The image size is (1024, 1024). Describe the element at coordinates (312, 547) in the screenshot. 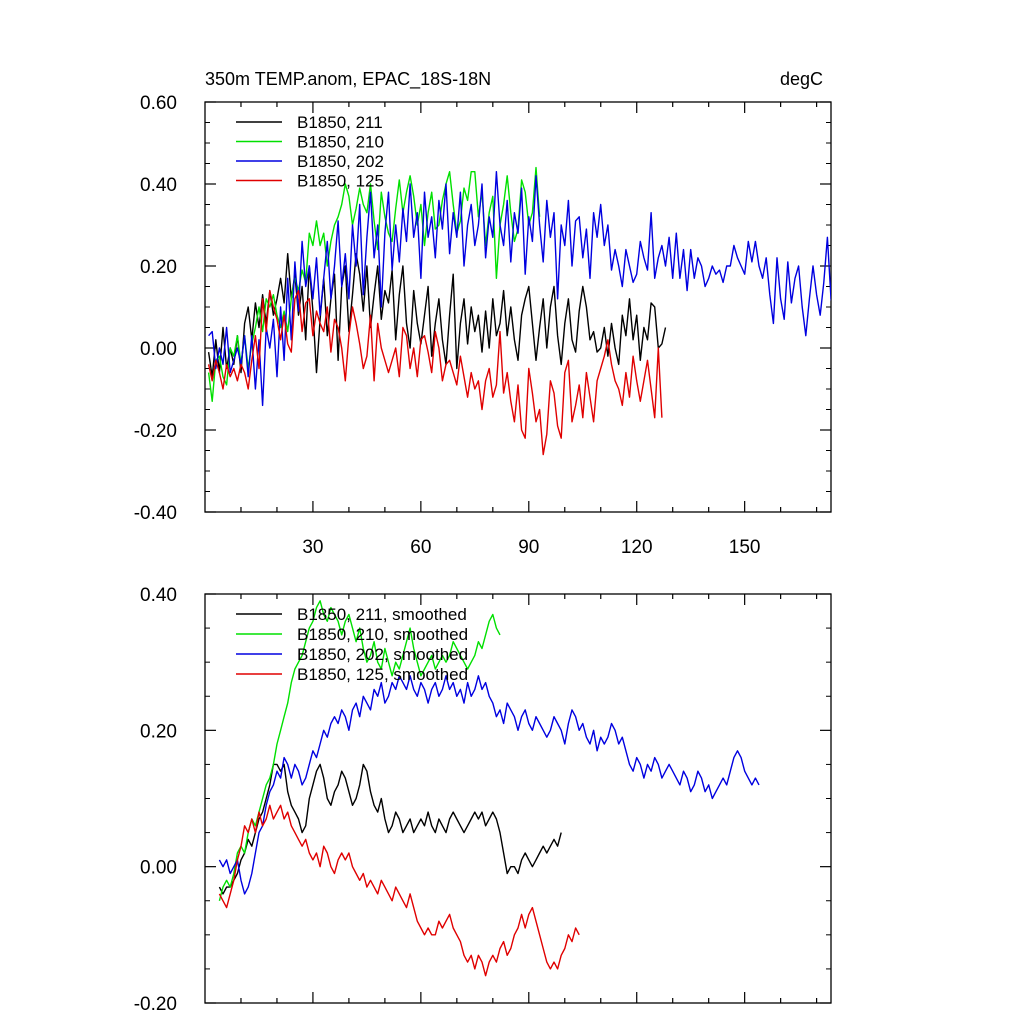

I see `x-tick-label: 30` at that location.